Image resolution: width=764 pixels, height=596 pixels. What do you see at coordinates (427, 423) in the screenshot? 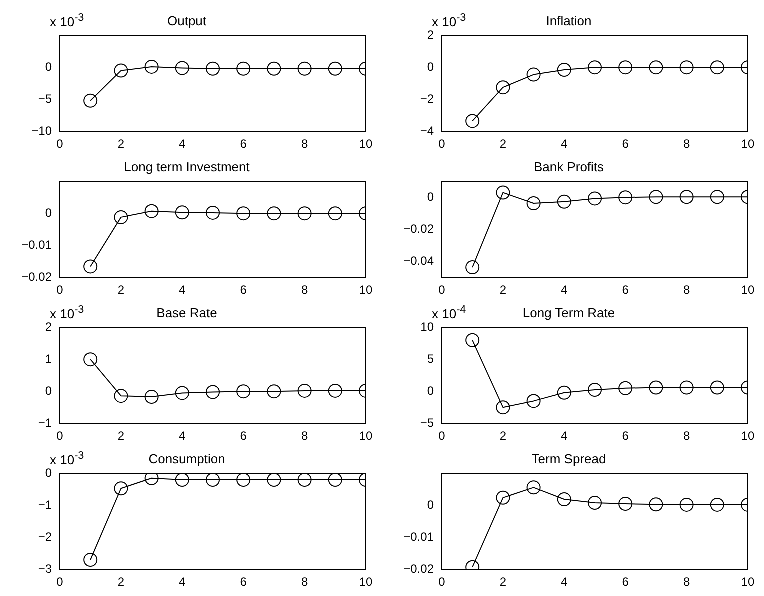
I see `y-tick-label: −5` at bounding box center [427, 423].